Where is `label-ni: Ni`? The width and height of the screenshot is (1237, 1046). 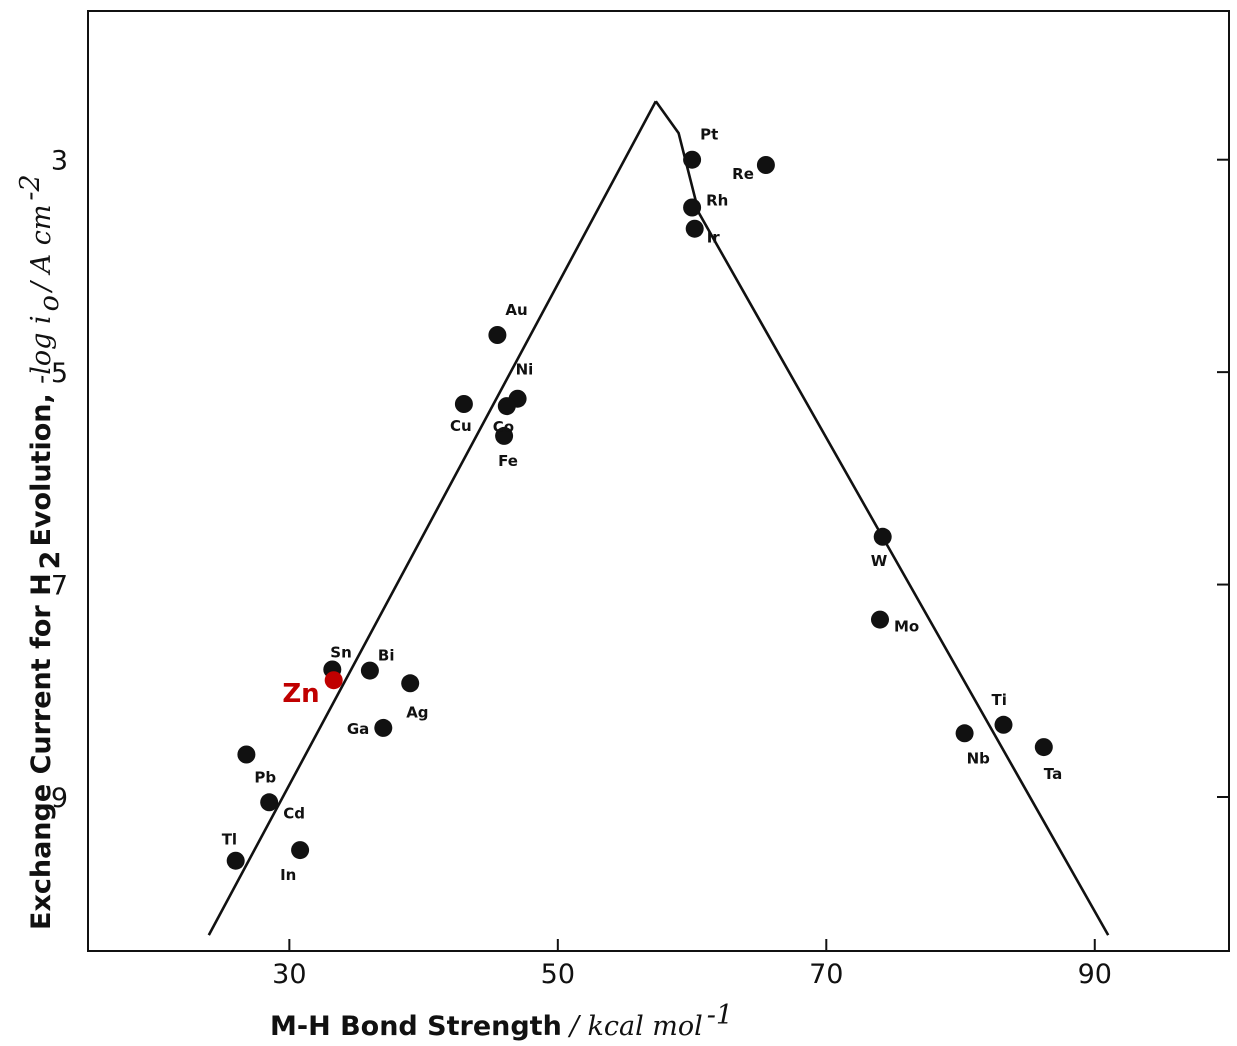
label-ni: Ni is located at coordinates (525, 370).